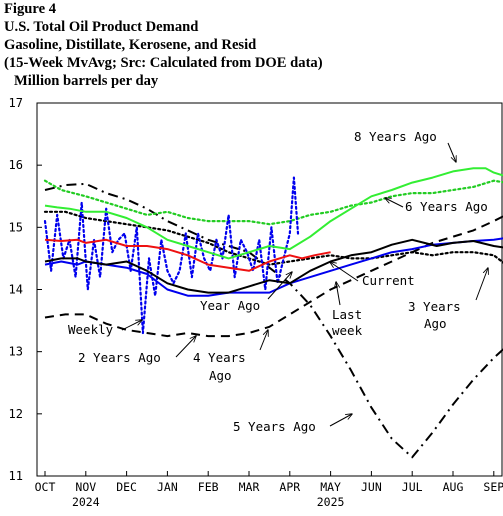 Image resolution: width=503 pixels, height=516 pixels. Describe the element at coordinates (185, 347) in the screenshot. I see `annotation-arrow-two-years-ago` at that location.